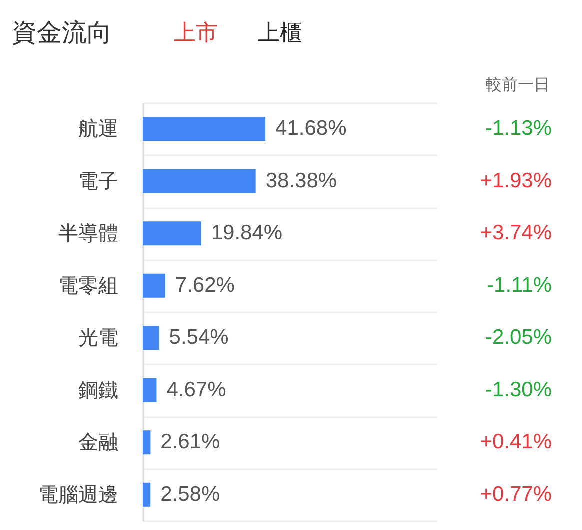  Describe the element at coordinates (62, 33) in the screenshot. I see `chart-title: 資金流向` at that location.